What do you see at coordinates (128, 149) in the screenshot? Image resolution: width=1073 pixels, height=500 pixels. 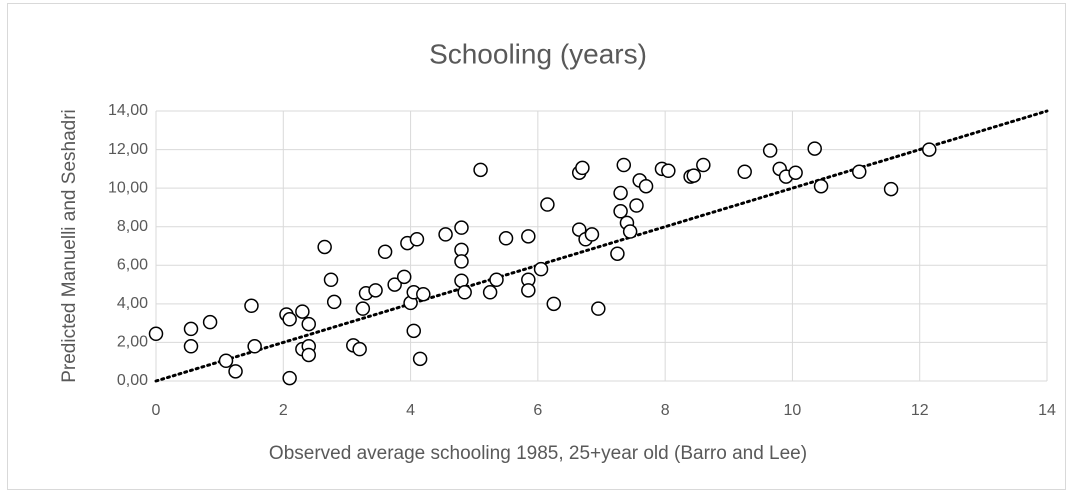 I see `y-tick-label: 12,00` at bounding box center [128, 149].